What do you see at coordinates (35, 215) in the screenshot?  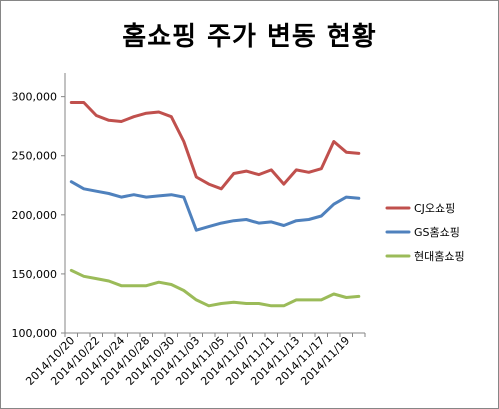 I see `y-tick-label: 200,000` at bounding box center [35, 215].